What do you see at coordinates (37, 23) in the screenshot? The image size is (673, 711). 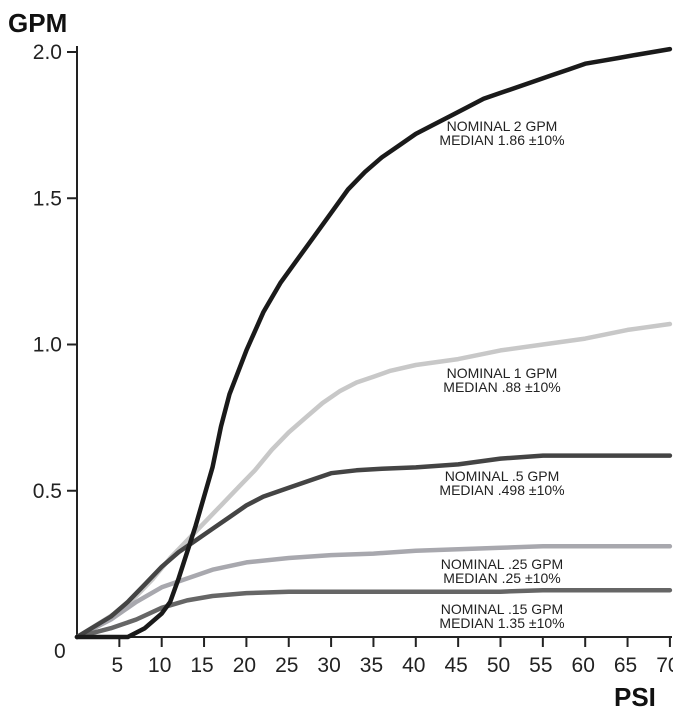 I see `y-axis-title: GPM` at bounding box center [37, 23].